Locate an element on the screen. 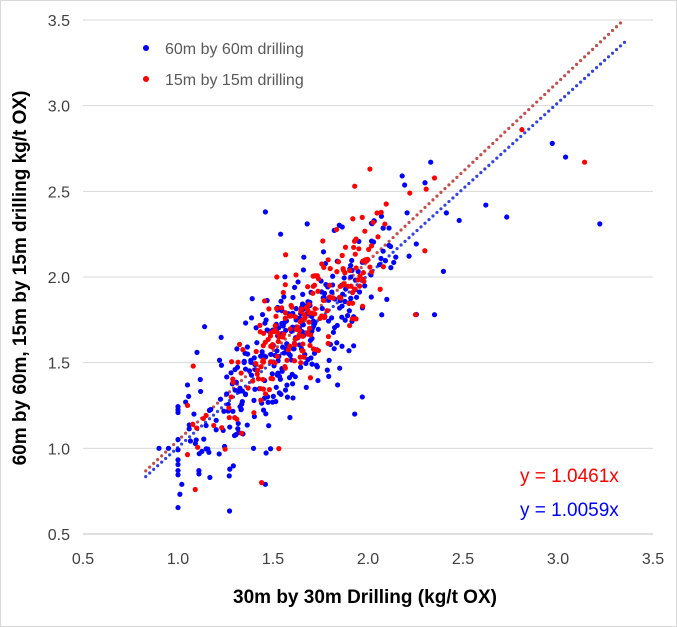  equation-60m: y = 1.0059x is located at coordinates (569, 510).